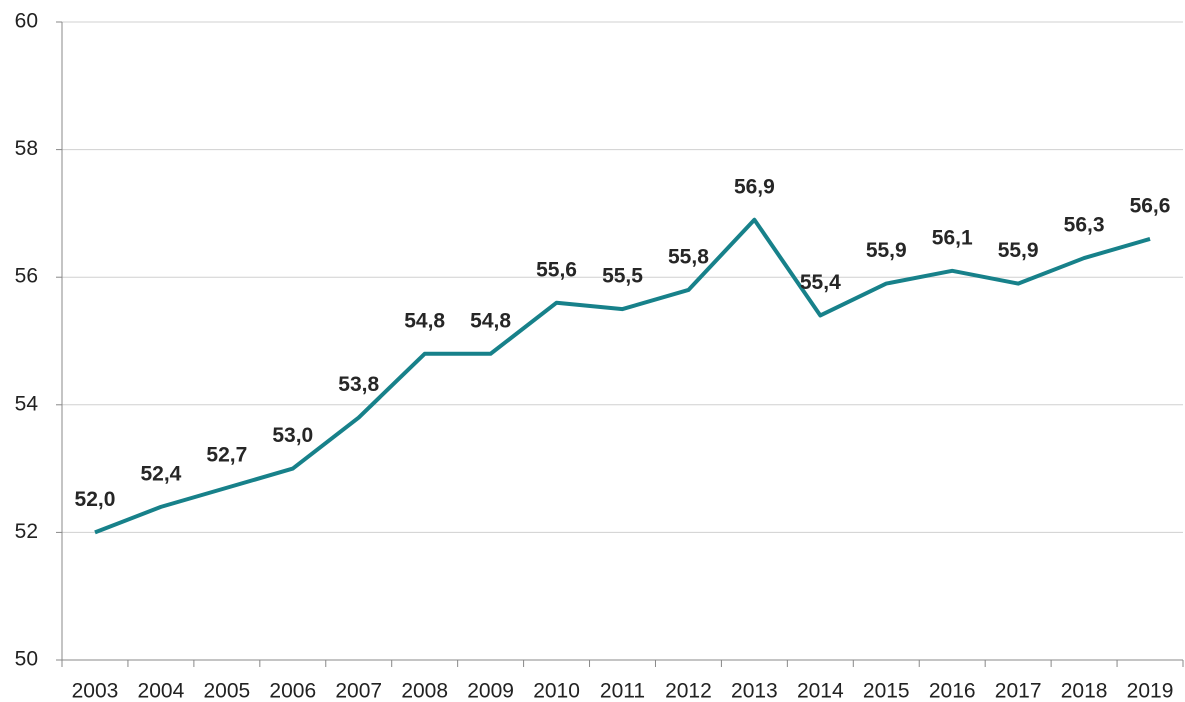 The height and width of the screenshot is (702, 1185). I want to click on y-tick-label: 54, so click(27, 403).